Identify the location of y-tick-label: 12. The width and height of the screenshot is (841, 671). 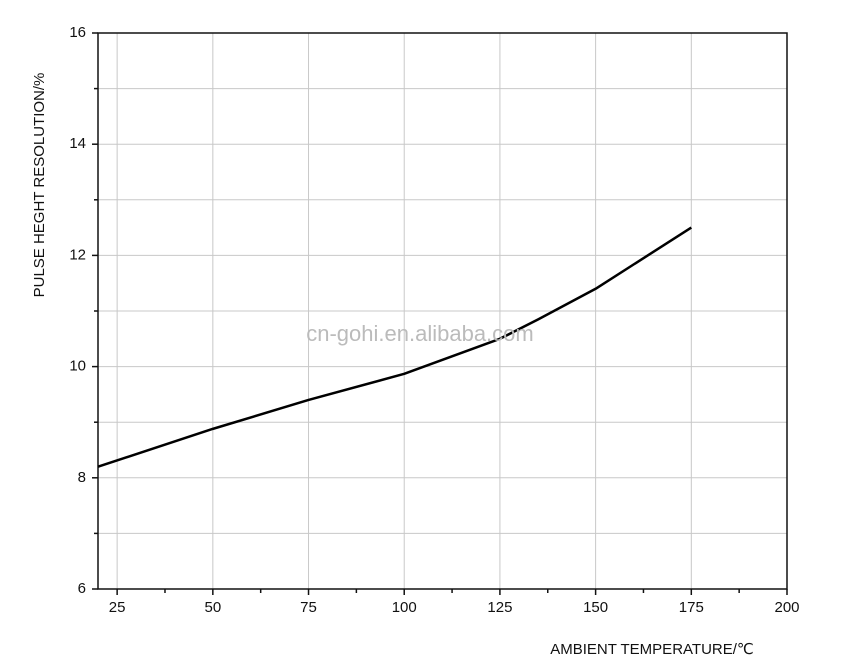
(77, 254).